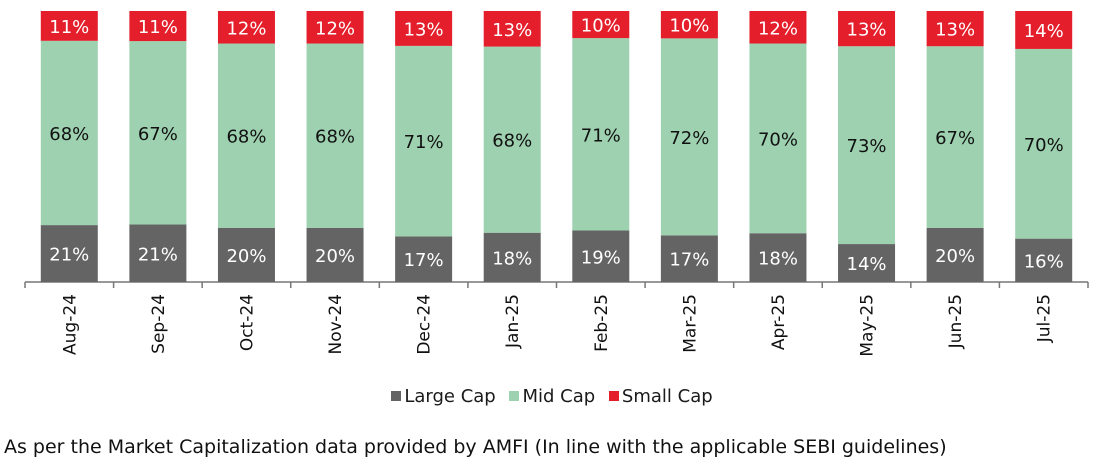 This screenshot has width=1104, height=473. What do you see at coordinates (70, 324) in the screenshot?
I see `x-tick-label: Aug-24` at bounding box center [70, 324].